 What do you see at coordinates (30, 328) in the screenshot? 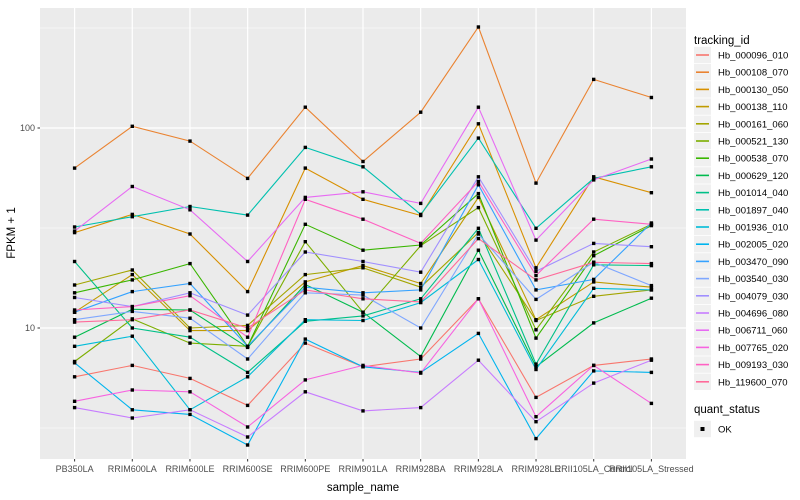
I see `y-tick-label: 10` at bounding box center [30, 328].